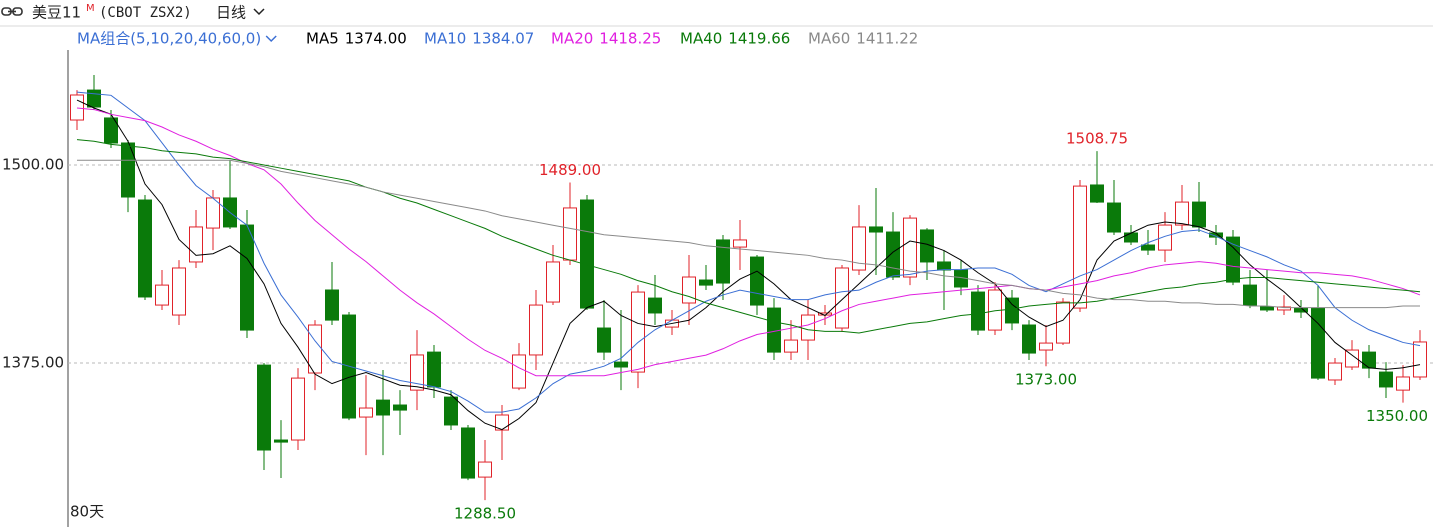 The image size is (1433, 527). I want to click on extreme-label: 1508.75, so click(1097, 139).